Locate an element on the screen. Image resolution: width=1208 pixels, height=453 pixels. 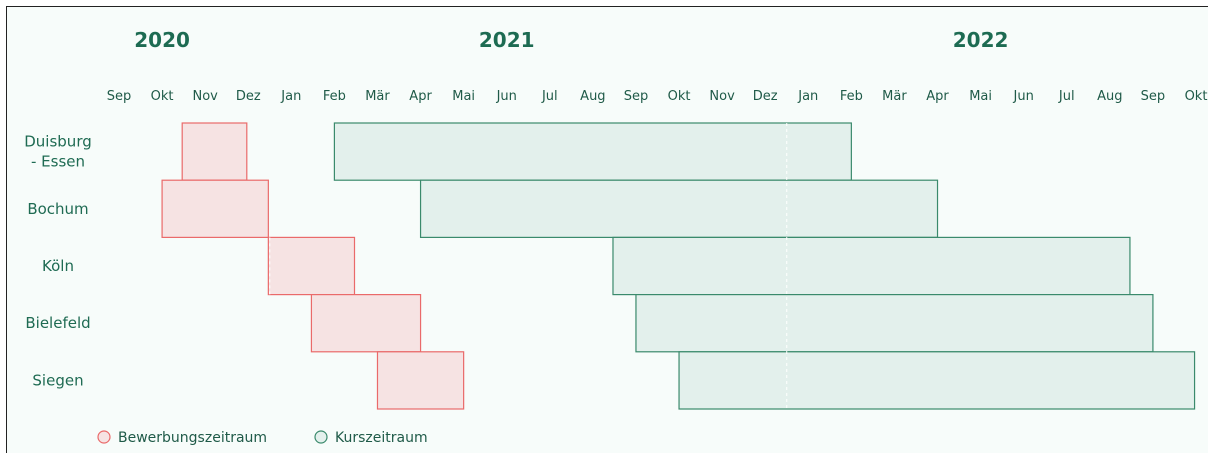
year-label: 2022 is located at coordinates (981, 40).